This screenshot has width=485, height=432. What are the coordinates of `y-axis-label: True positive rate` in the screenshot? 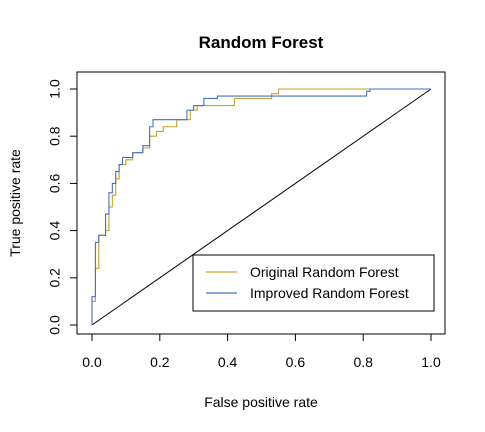 It's located at (15, 203).